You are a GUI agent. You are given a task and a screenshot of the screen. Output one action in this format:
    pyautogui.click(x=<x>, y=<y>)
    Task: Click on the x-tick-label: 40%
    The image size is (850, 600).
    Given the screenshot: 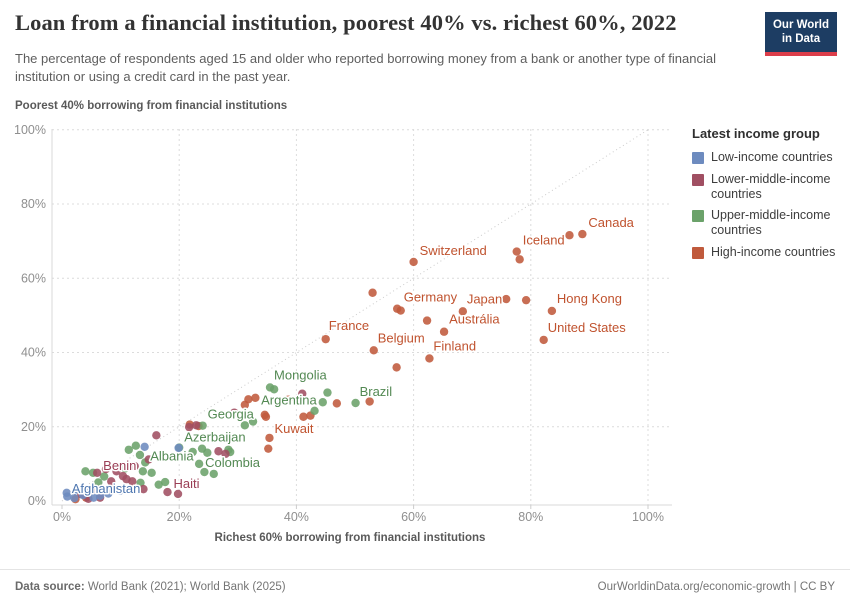 What is the action you would take?
    pyautogui.click(x=296, y=517)
    